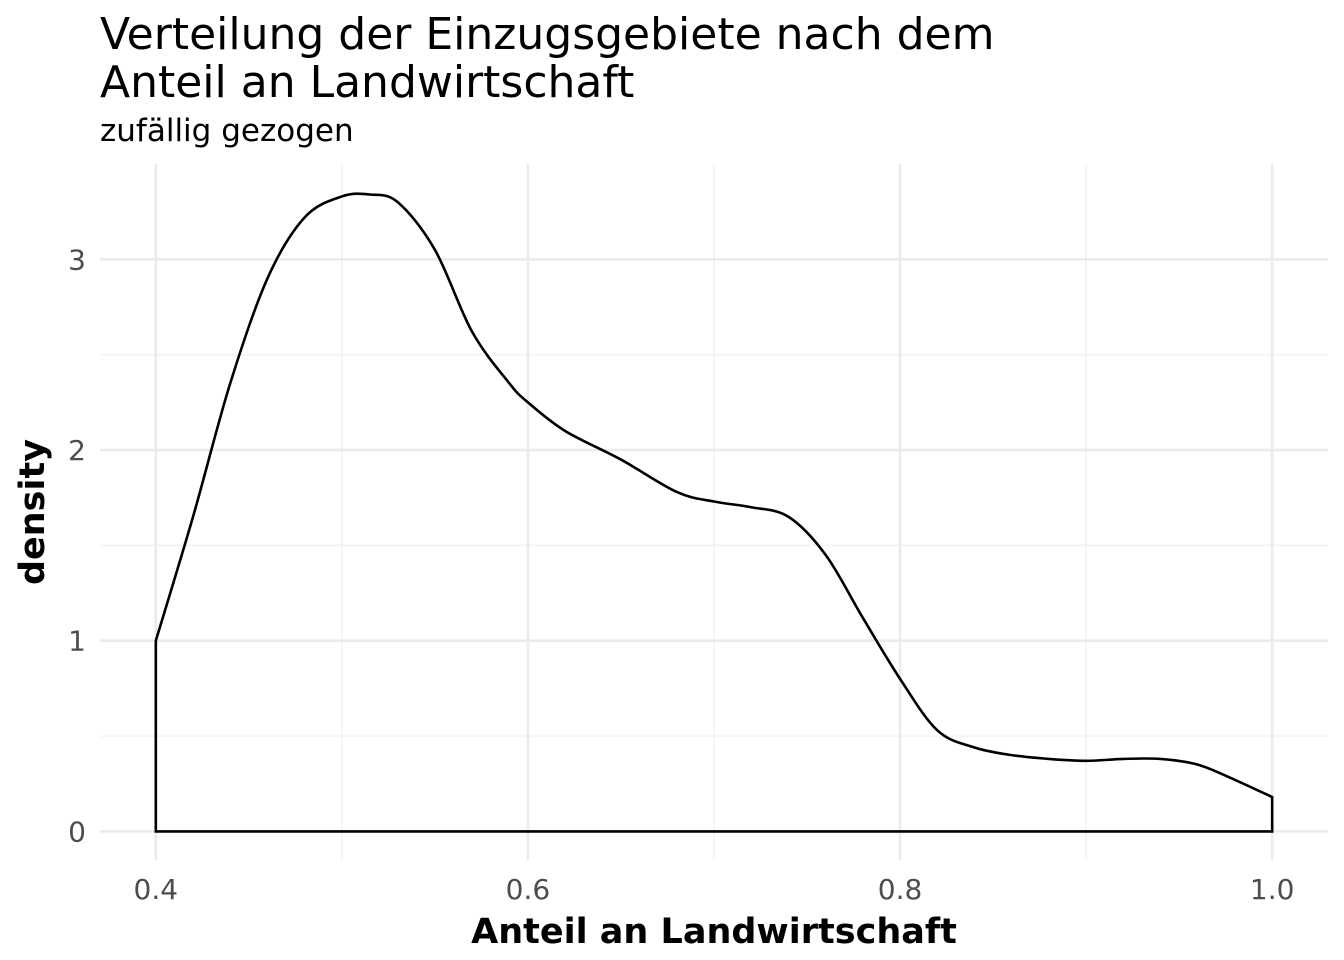 Image resolution: width=1344 pixels, height=960 pixels. I want to click on chart-title-line-1: Verteilung der Einzugsgebiete nach dem, so click(547, 34).